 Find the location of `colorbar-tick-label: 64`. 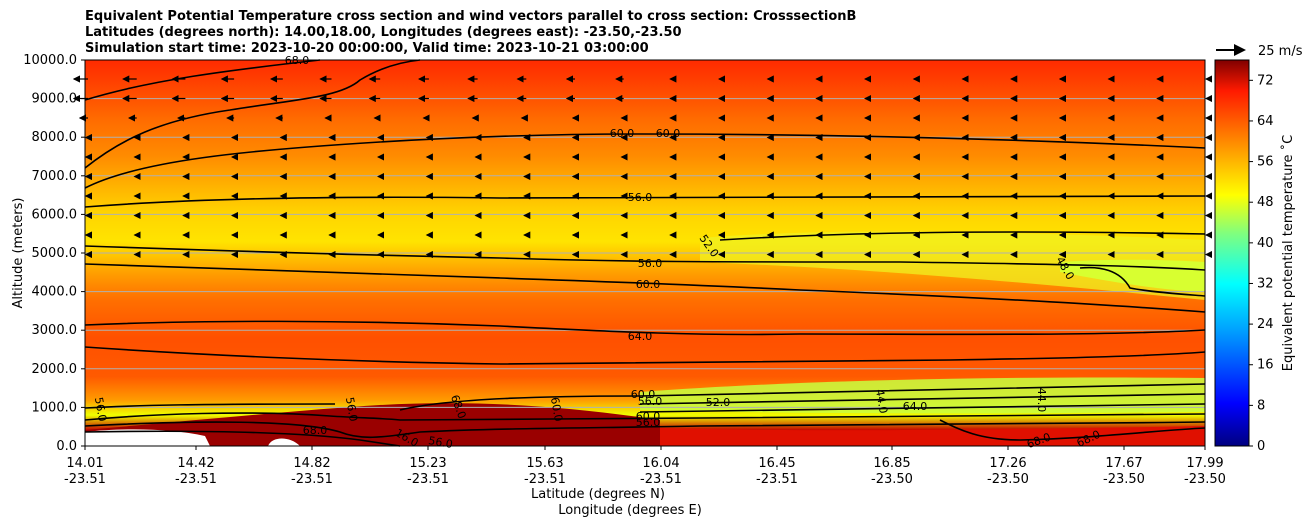

colorbar-tick-label: 64 is located at coordinates (1265, 121).